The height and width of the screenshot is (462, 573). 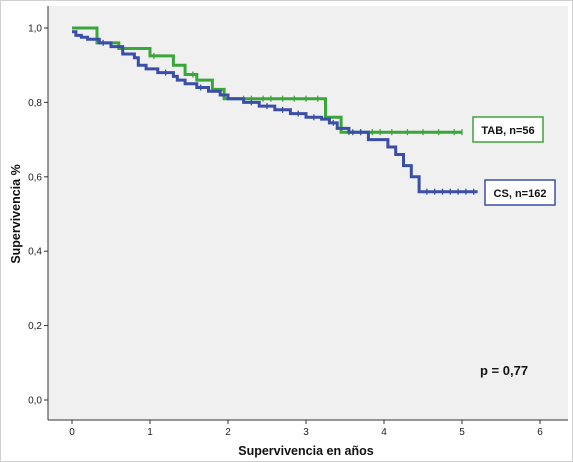 I want to click on x-tick-label: 1, so click(x=150, y=432).